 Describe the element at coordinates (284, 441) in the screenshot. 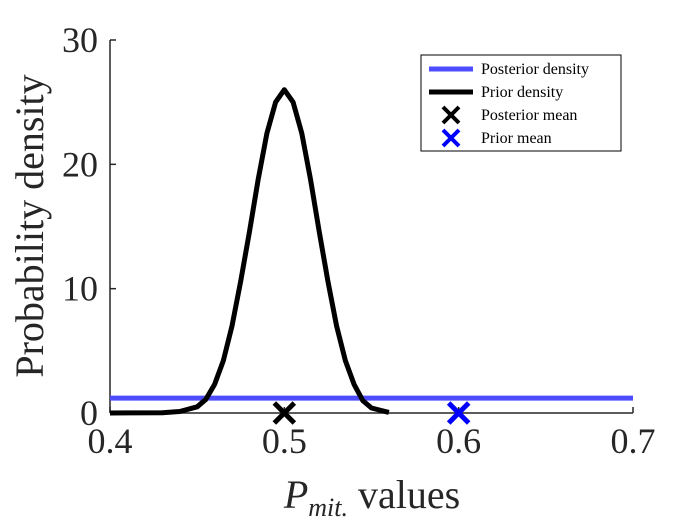

I see `x-tick-label: 0.5` at that location.